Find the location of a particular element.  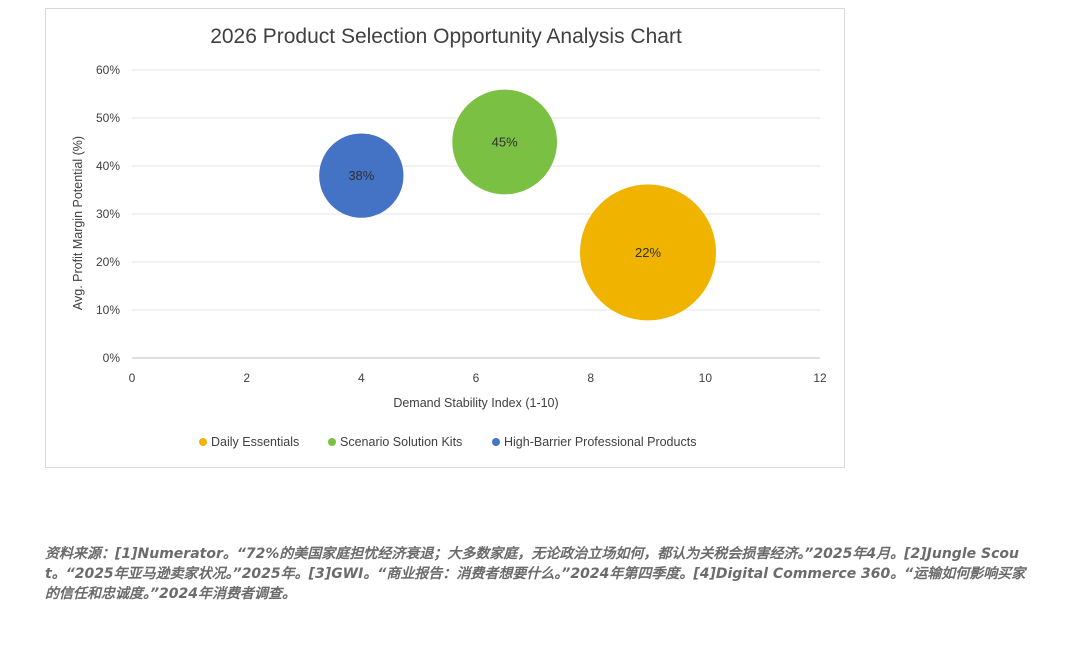

bubble-data-label: 38% is located at coordinates (361, 175).